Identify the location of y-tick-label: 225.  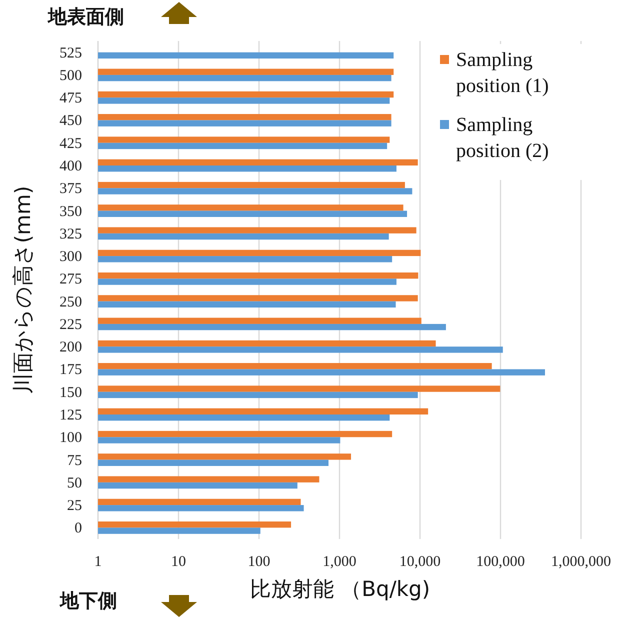
(71, 324).